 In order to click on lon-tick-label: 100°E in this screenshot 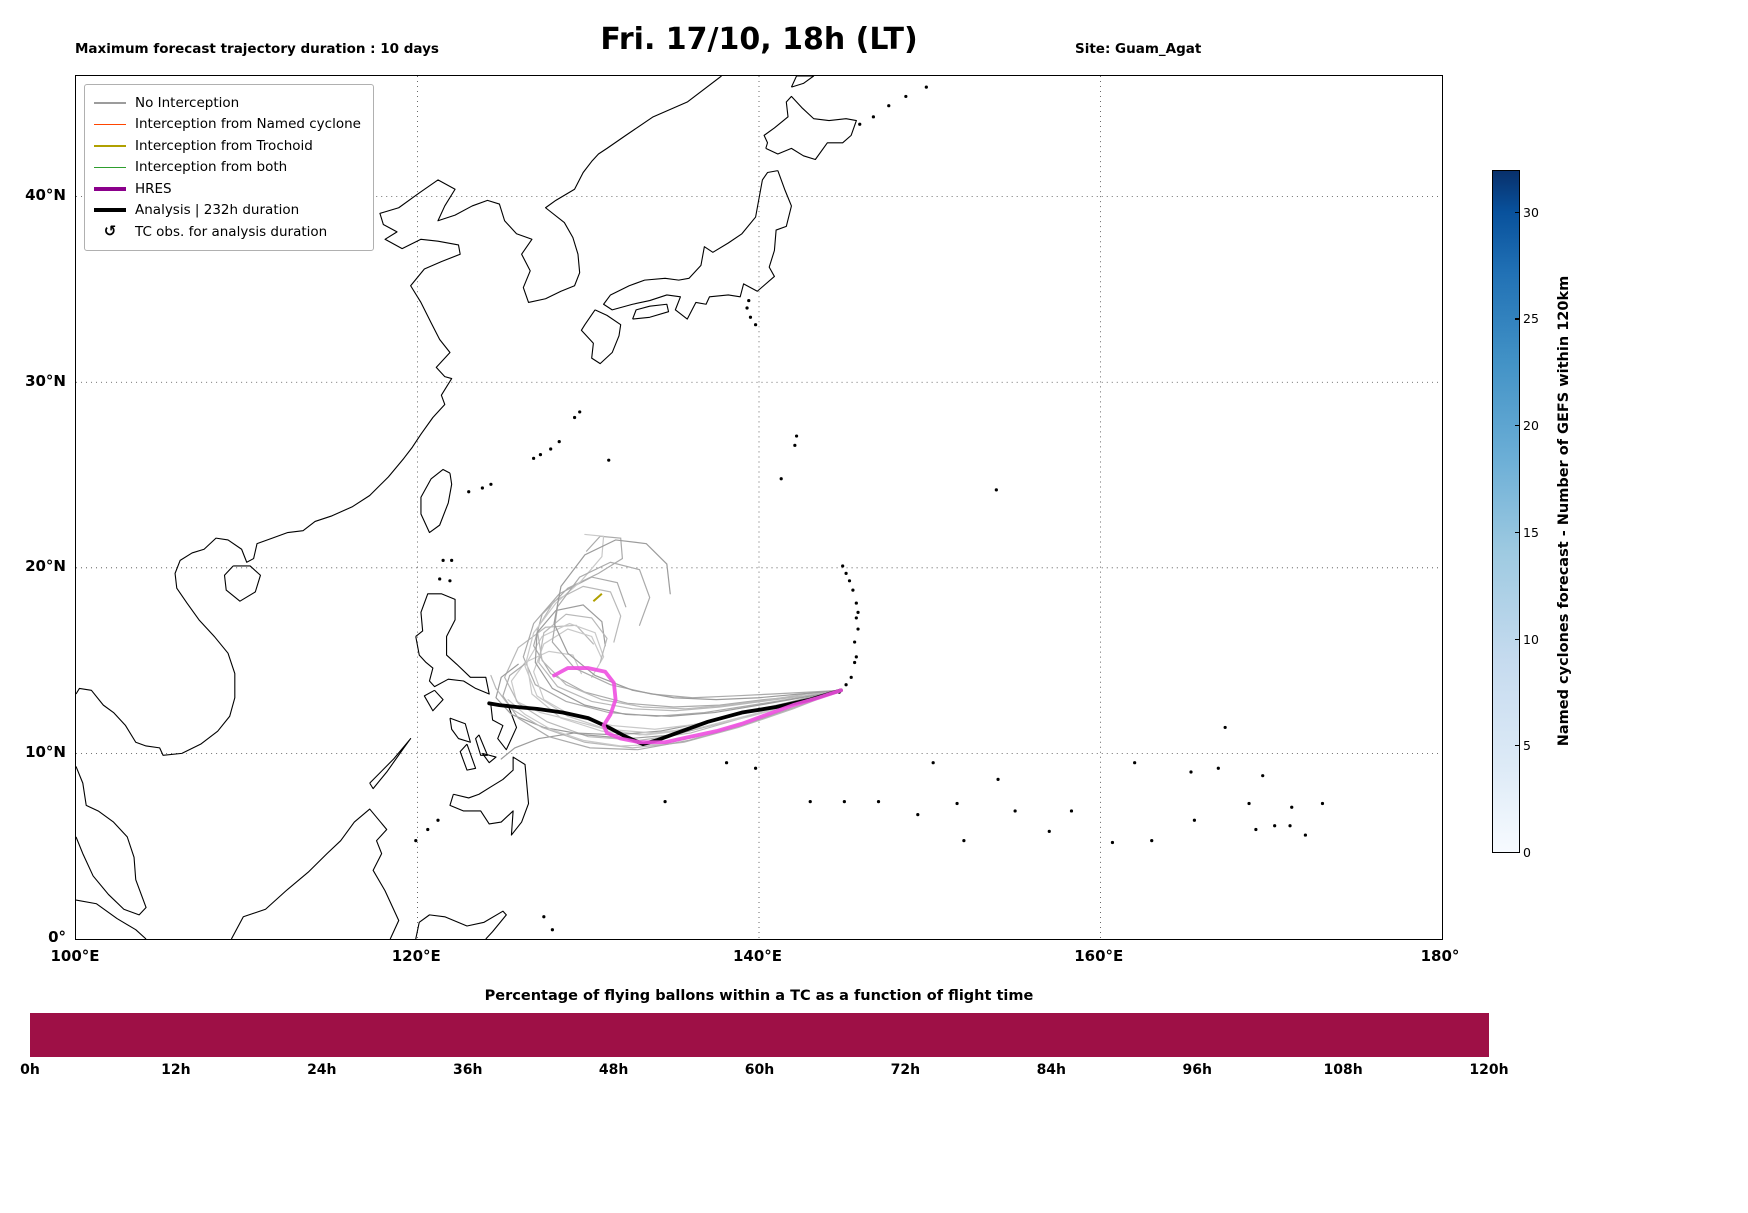, I will do `click(75, 956)`.